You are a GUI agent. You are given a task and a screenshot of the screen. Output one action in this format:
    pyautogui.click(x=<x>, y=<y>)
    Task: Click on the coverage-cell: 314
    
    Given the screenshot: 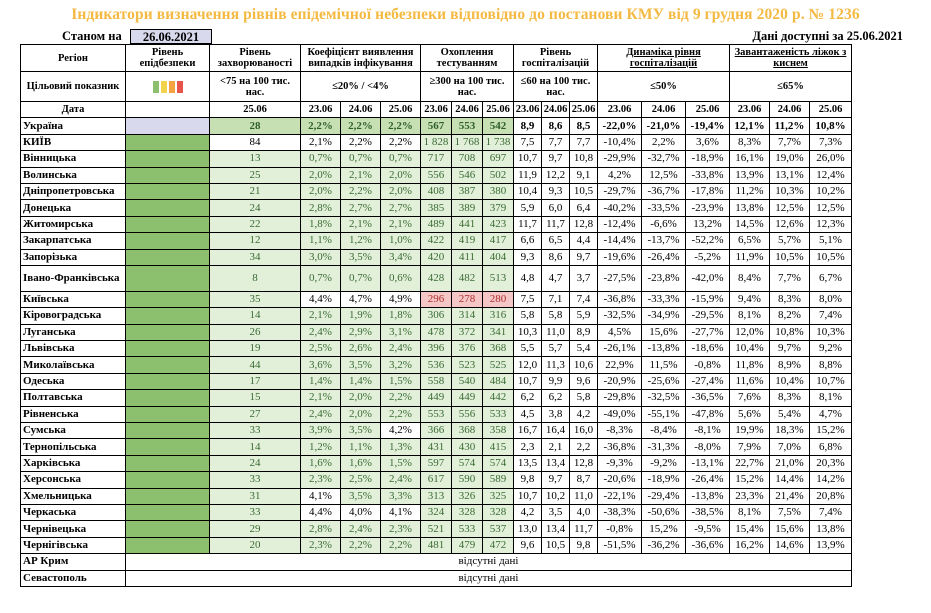 What is the action you would take?
    pyautogui.click(x=467, y=316)
    